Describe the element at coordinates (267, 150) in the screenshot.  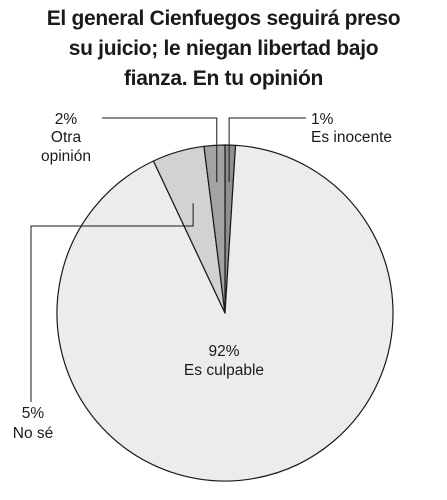
I see `leader-inocente` at that location.